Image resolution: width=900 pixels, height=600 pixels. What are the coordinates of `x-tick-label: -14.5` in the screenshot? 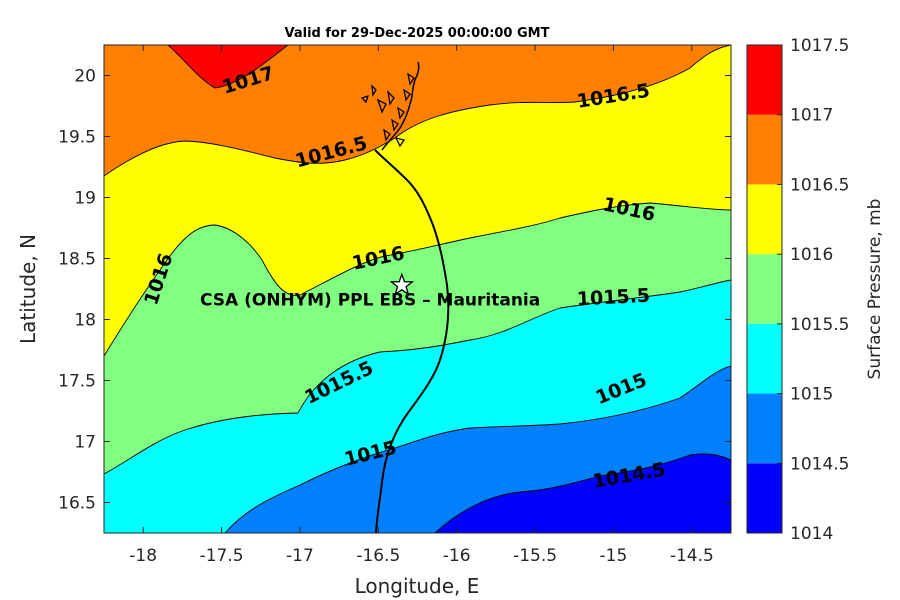 It's located at (692, 556).